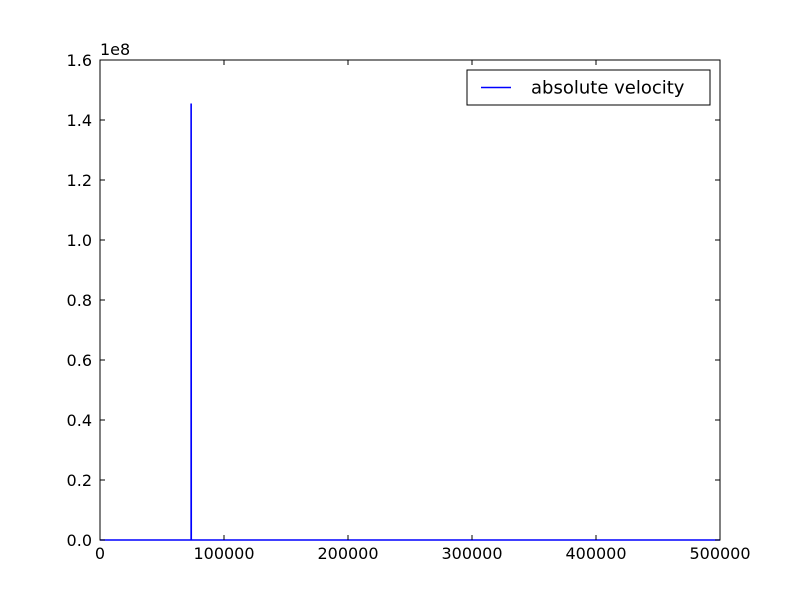  I want to click on x-tick-label: 200000, so click(347, 553).